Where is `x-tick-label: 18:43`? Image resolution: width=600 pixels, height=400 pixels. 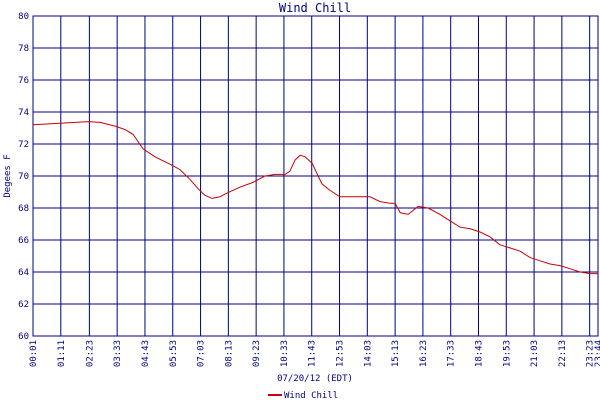 x-tick-label: 18:43 is located at coordinates (479, 353).